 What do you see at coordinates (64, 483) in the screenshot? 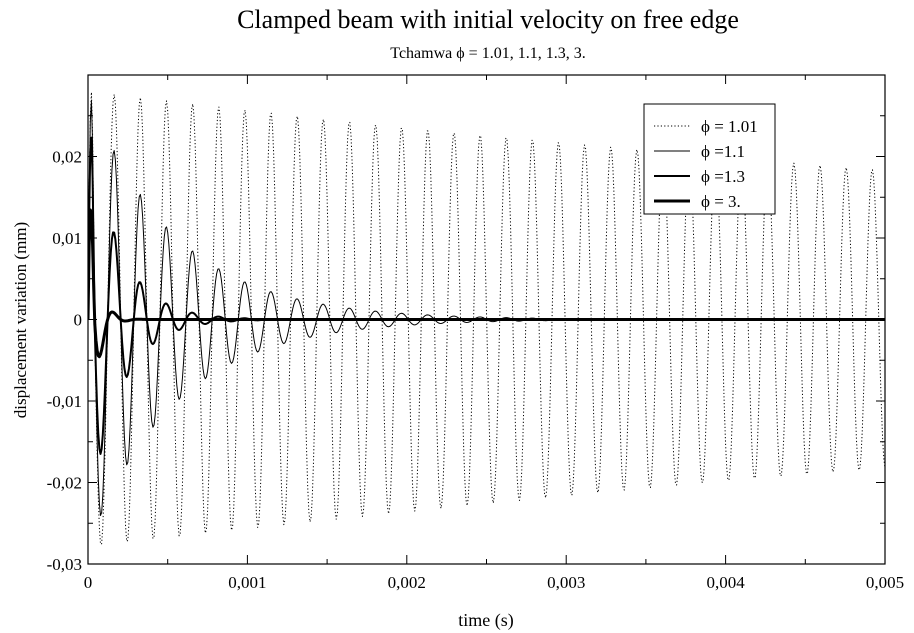
I see `y-tick-label: -0,02` at bounding box center [64, 483].